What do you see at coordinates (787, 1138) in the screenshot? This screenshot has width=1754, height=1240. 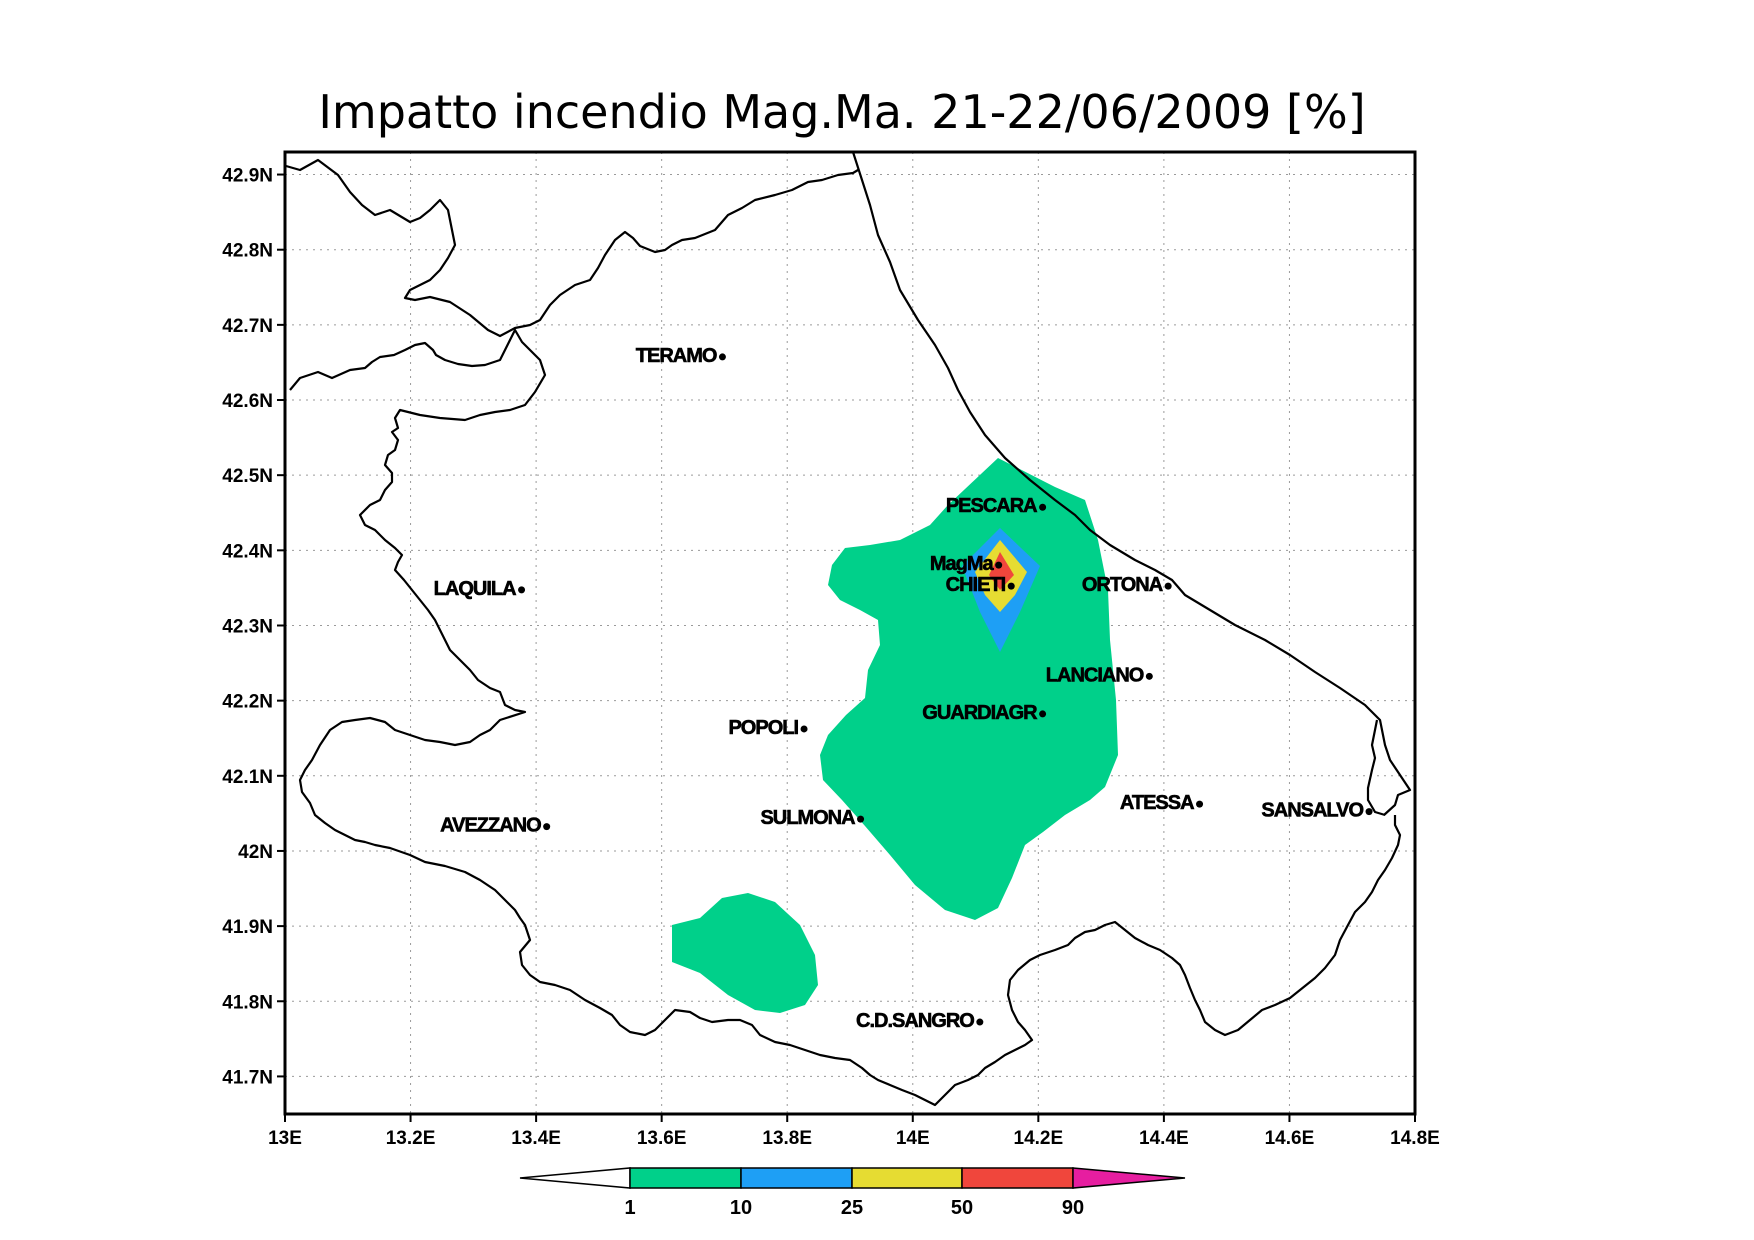 I see `lon-tick-label: 13.8E` at bounding box center [787, 1138].